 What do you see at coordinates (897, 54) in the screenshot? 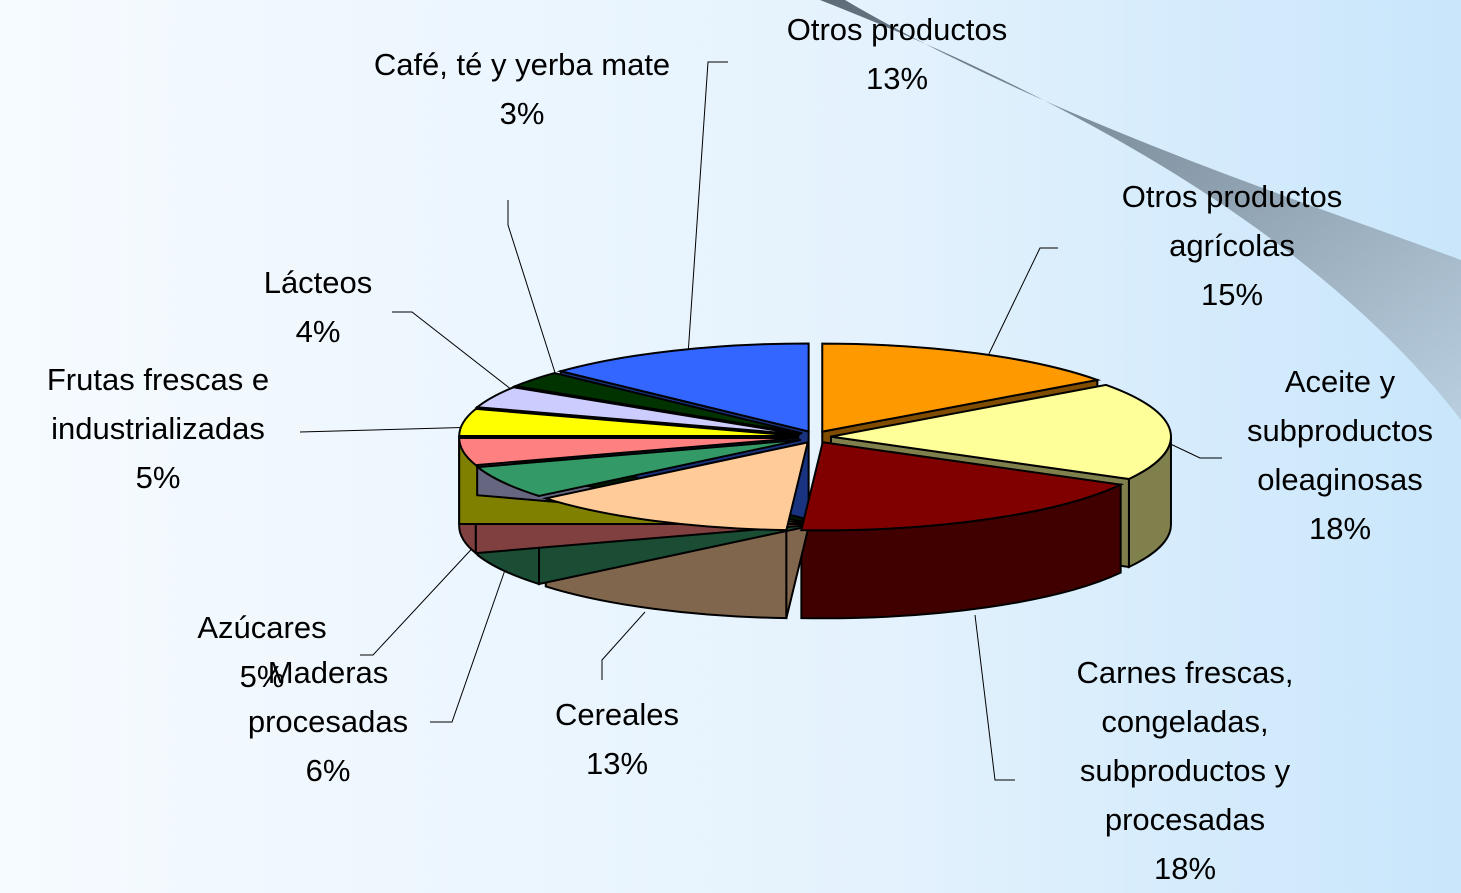
I see `slice-label: Otros productos 13%` at bounding box center [897, 54].